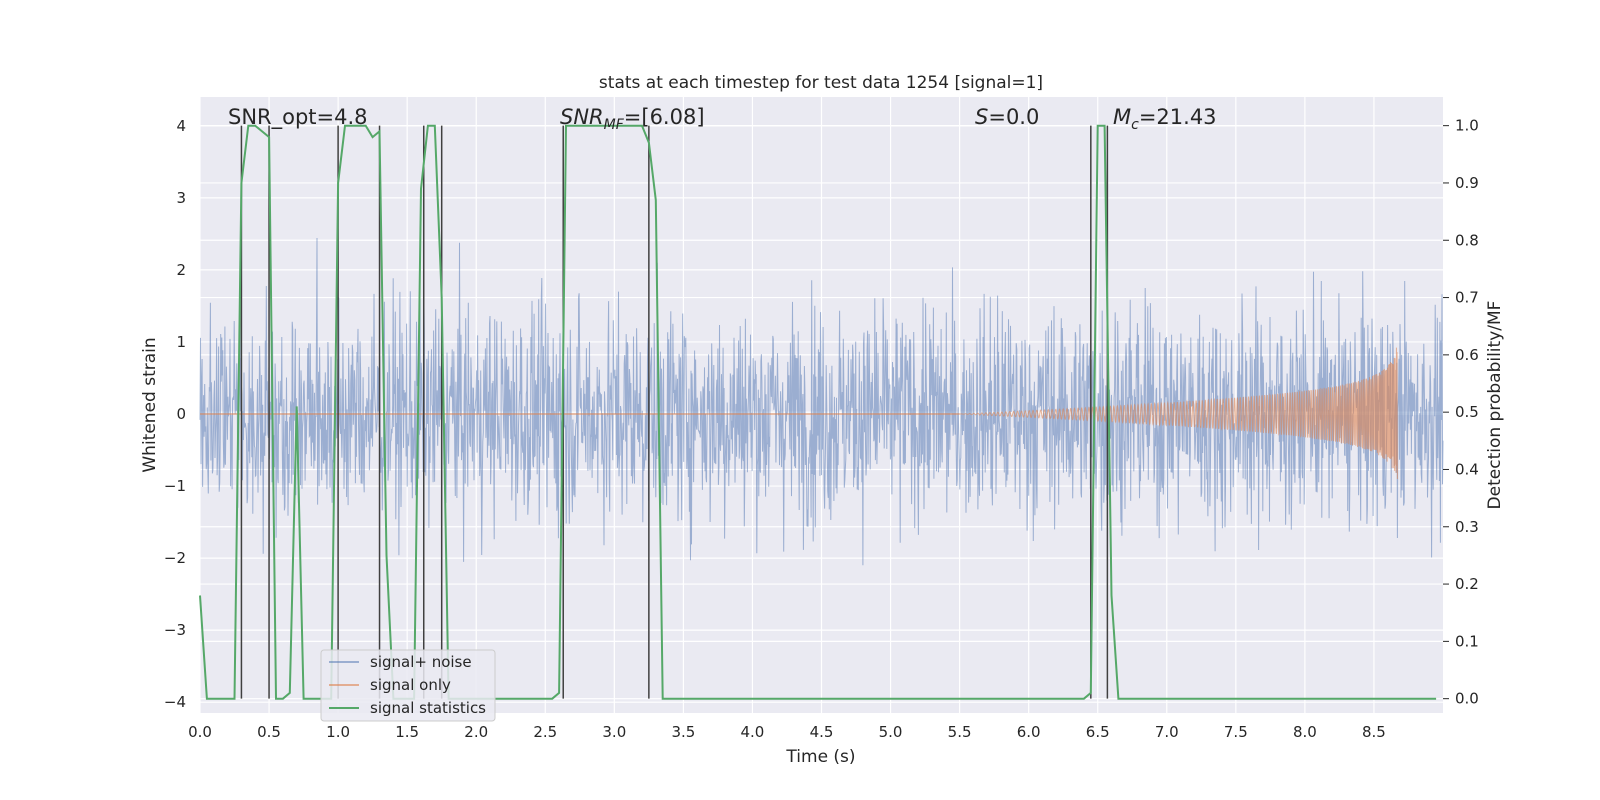  Describe the element at coordinates (614, 125) in the screenshot. I see `snr-mf-subscript: MF` at that location.